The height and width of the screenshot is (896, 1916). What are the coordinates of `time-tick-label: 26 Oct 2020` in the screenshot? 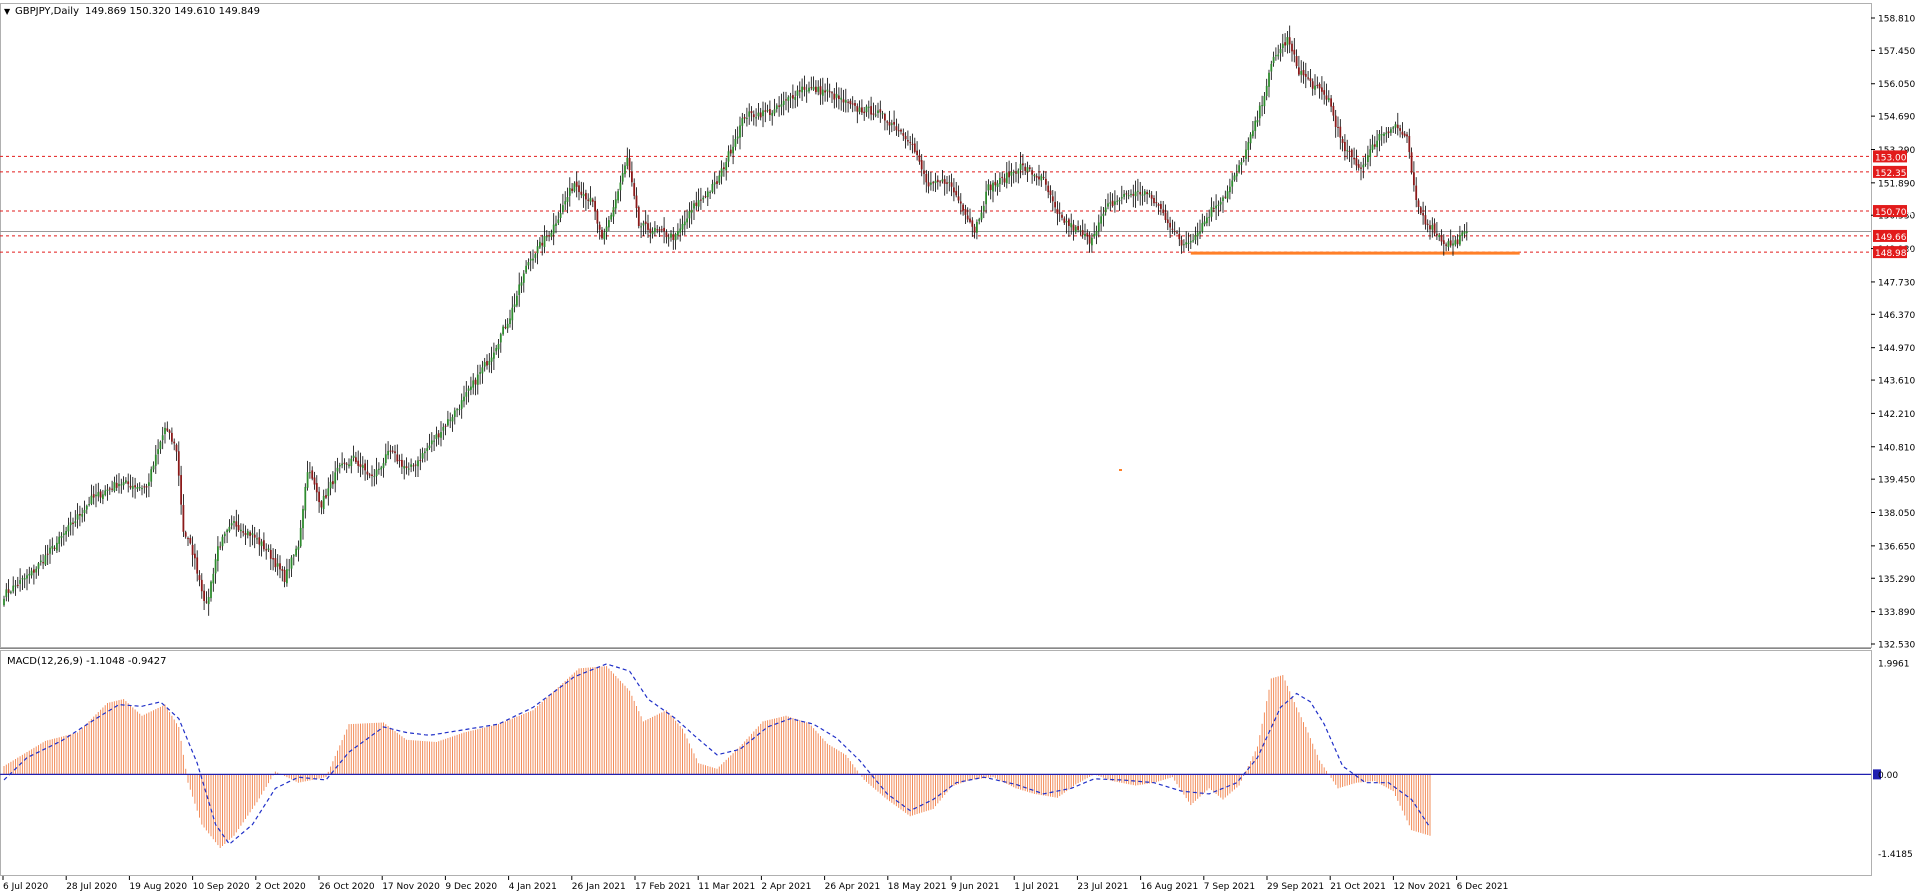 It's located at (347, 887).